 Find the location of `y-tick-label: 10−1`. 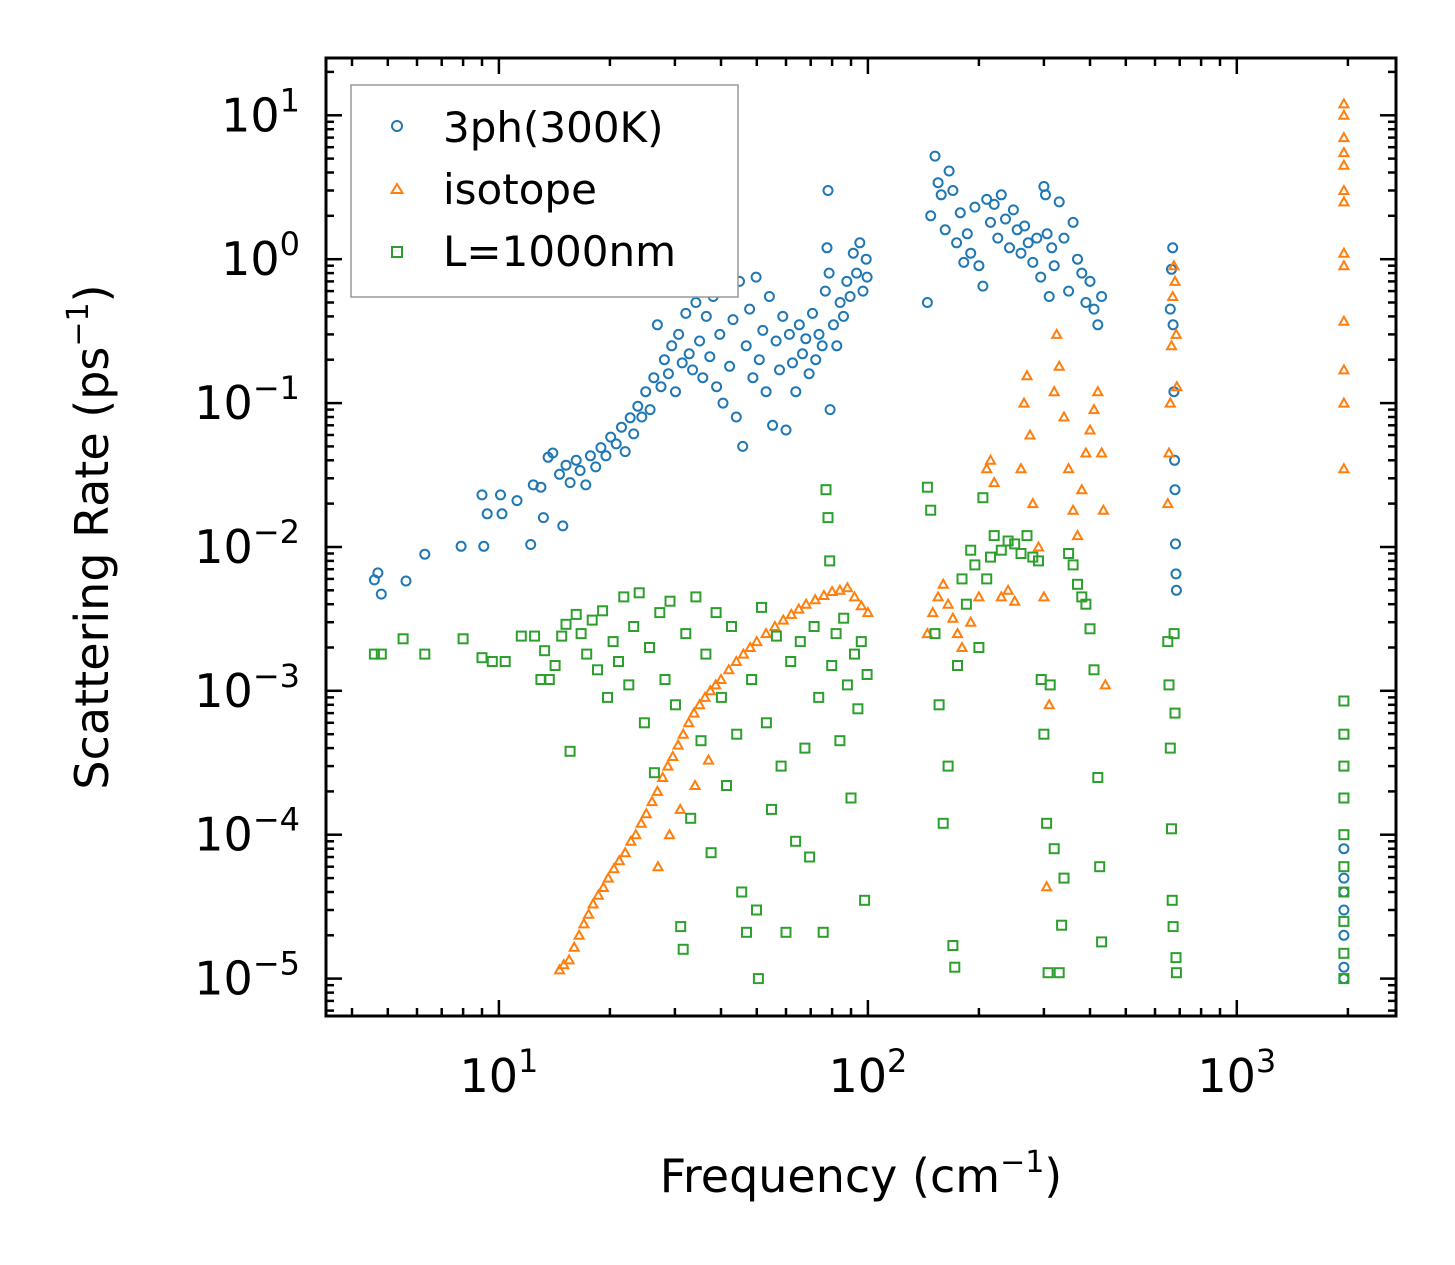

y-tick-label: 10−1 is located at coordinates (247, 399).